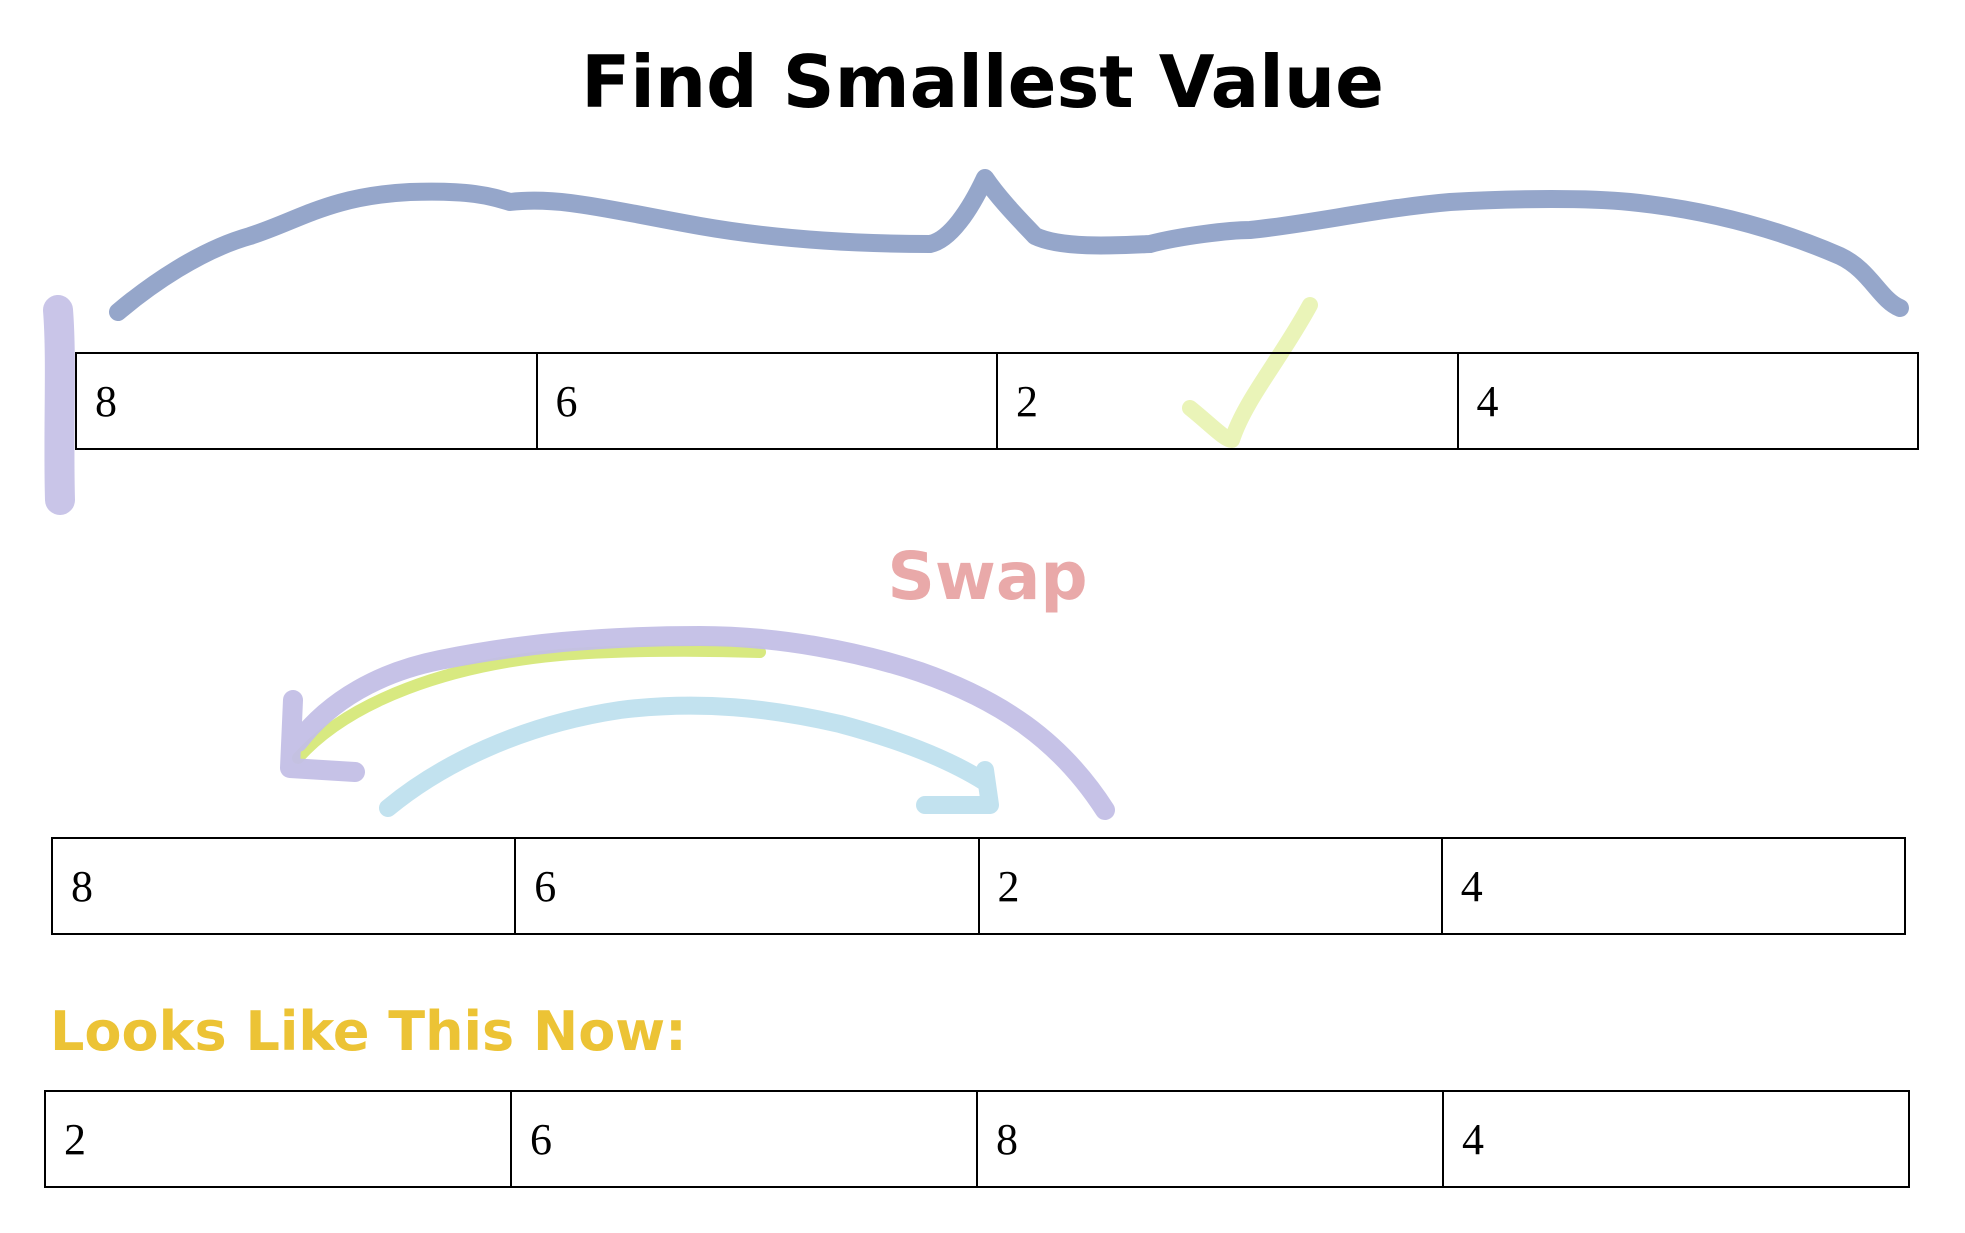 Image resolution: width=1965 pixels, height=1233 pixels. I want to click on arrow-right-icon, so click(689, 756).